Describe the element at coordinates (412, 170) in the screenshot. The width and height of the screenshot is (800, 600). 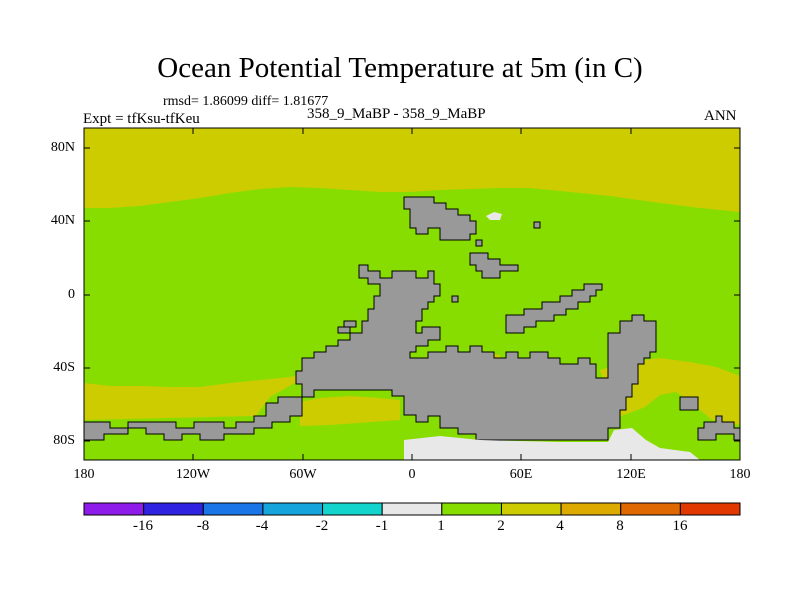
I see `north-warm-band` at that location.